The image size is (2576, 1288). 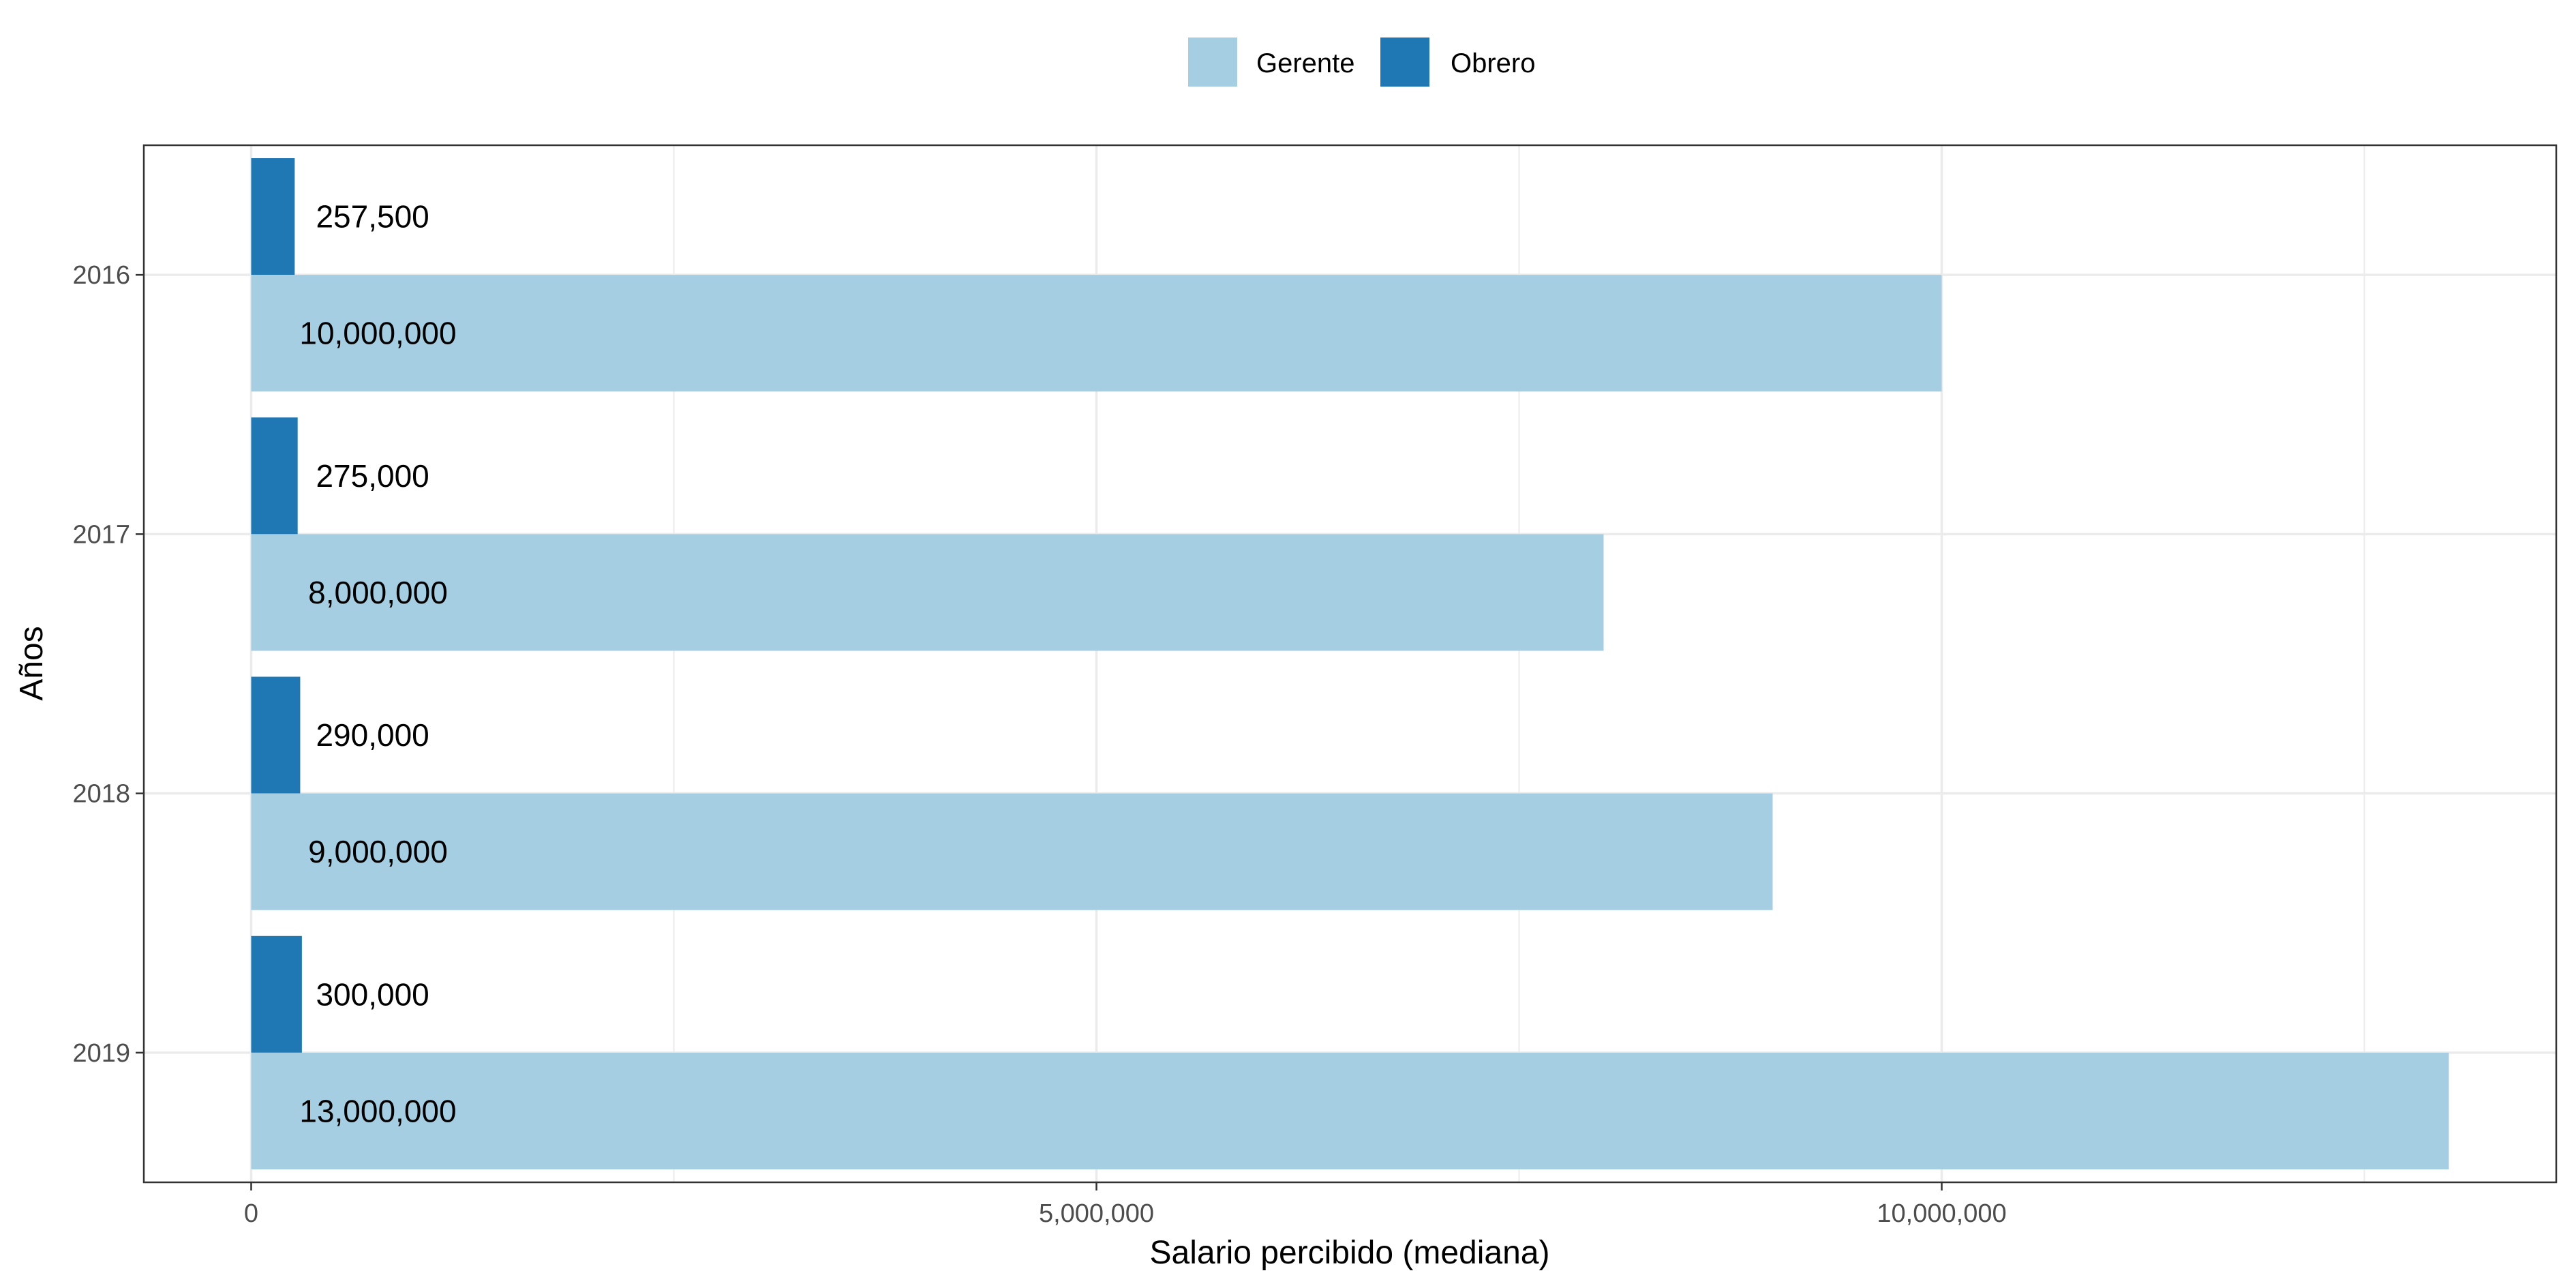 What do you see at coordinates (101, 275) in the screenshot?
I see `y-tick-label: 2016` at bounding box center [101, 275].